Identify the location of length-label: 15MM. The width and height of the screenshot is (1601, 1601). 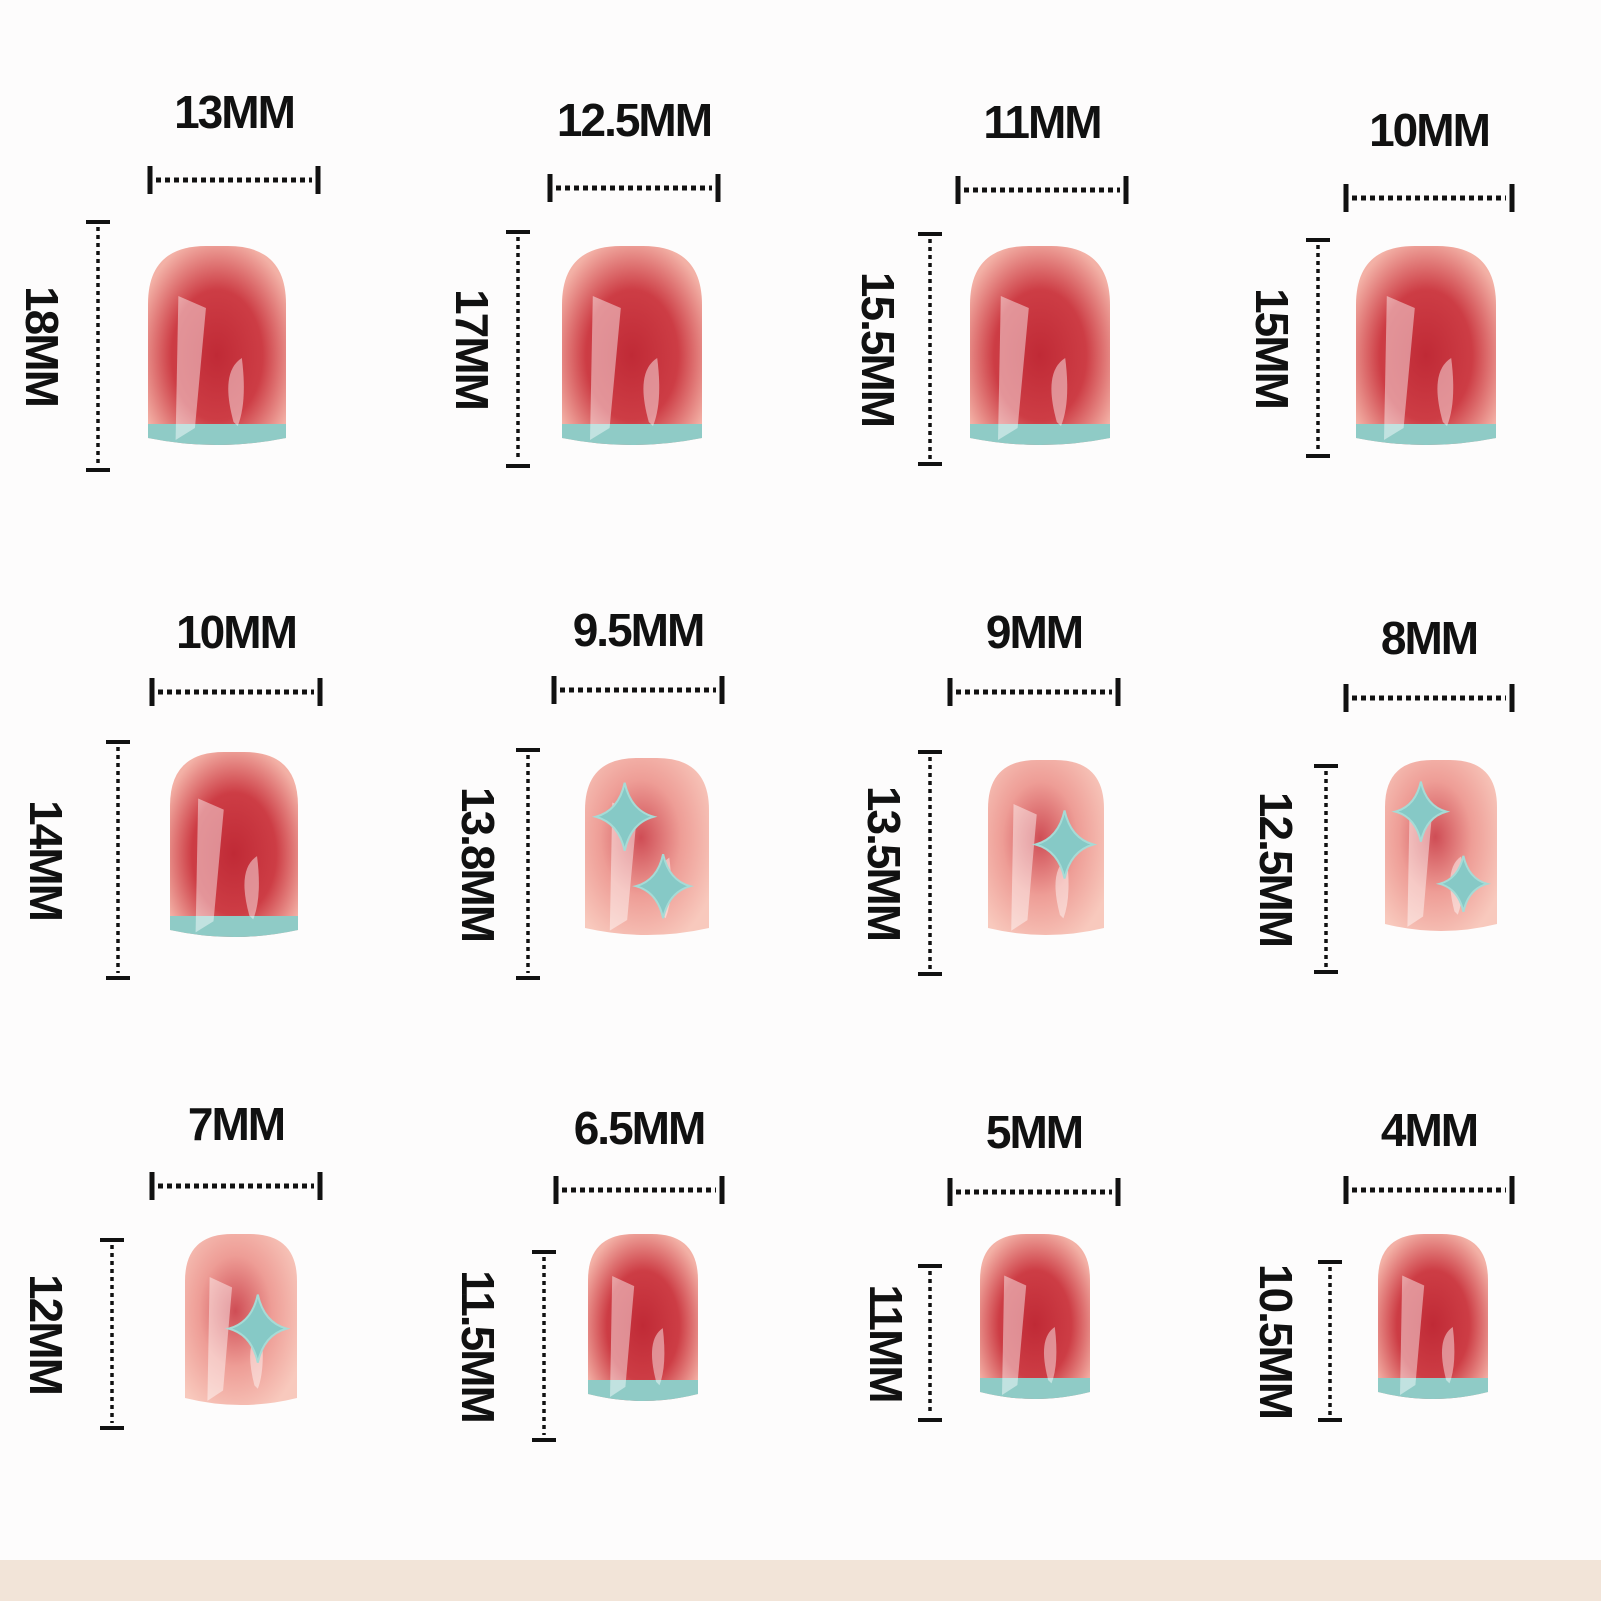
(1272, 348).